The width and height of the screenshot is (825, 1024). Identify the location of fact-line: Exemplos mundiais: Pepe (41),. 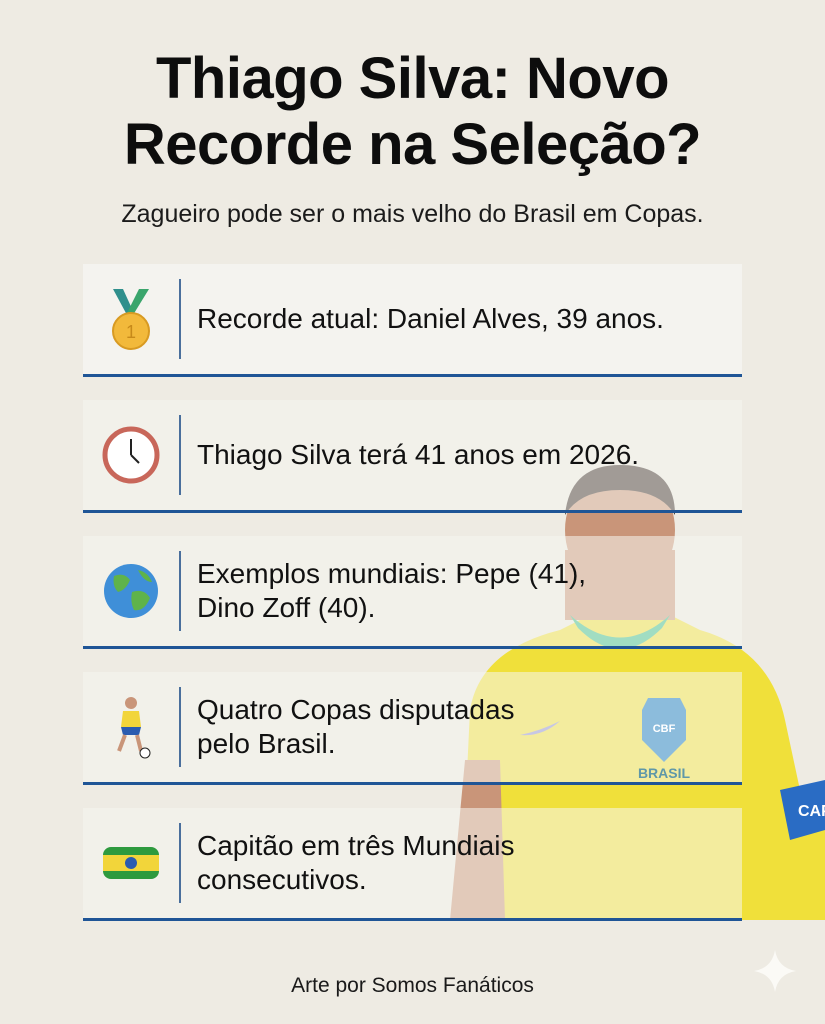
(392, 573).